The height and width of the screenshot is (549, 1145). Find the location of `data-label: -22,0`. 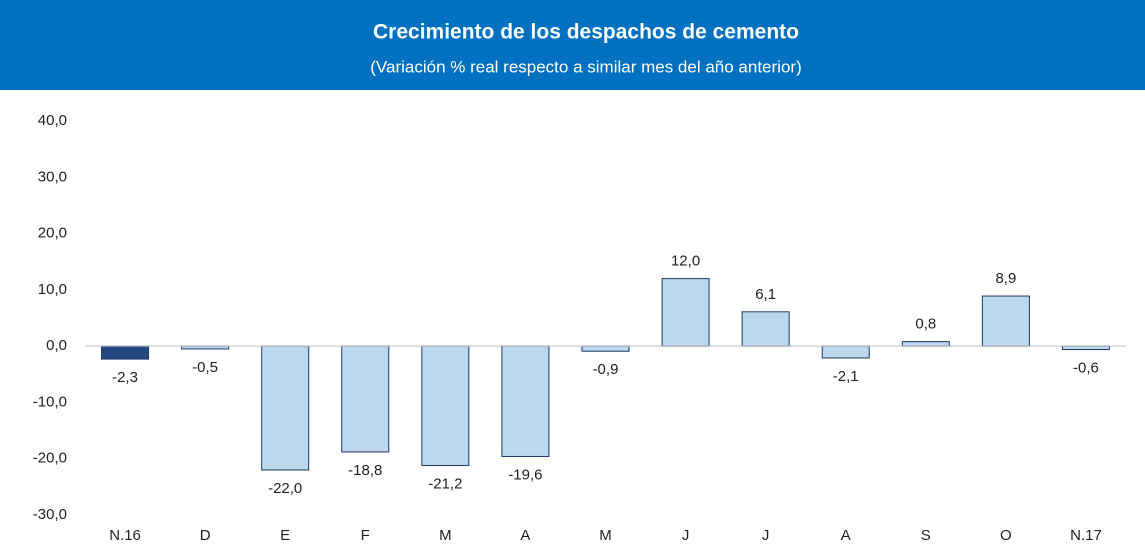

data-label: -22,0 is located at coordinates (285, 488).